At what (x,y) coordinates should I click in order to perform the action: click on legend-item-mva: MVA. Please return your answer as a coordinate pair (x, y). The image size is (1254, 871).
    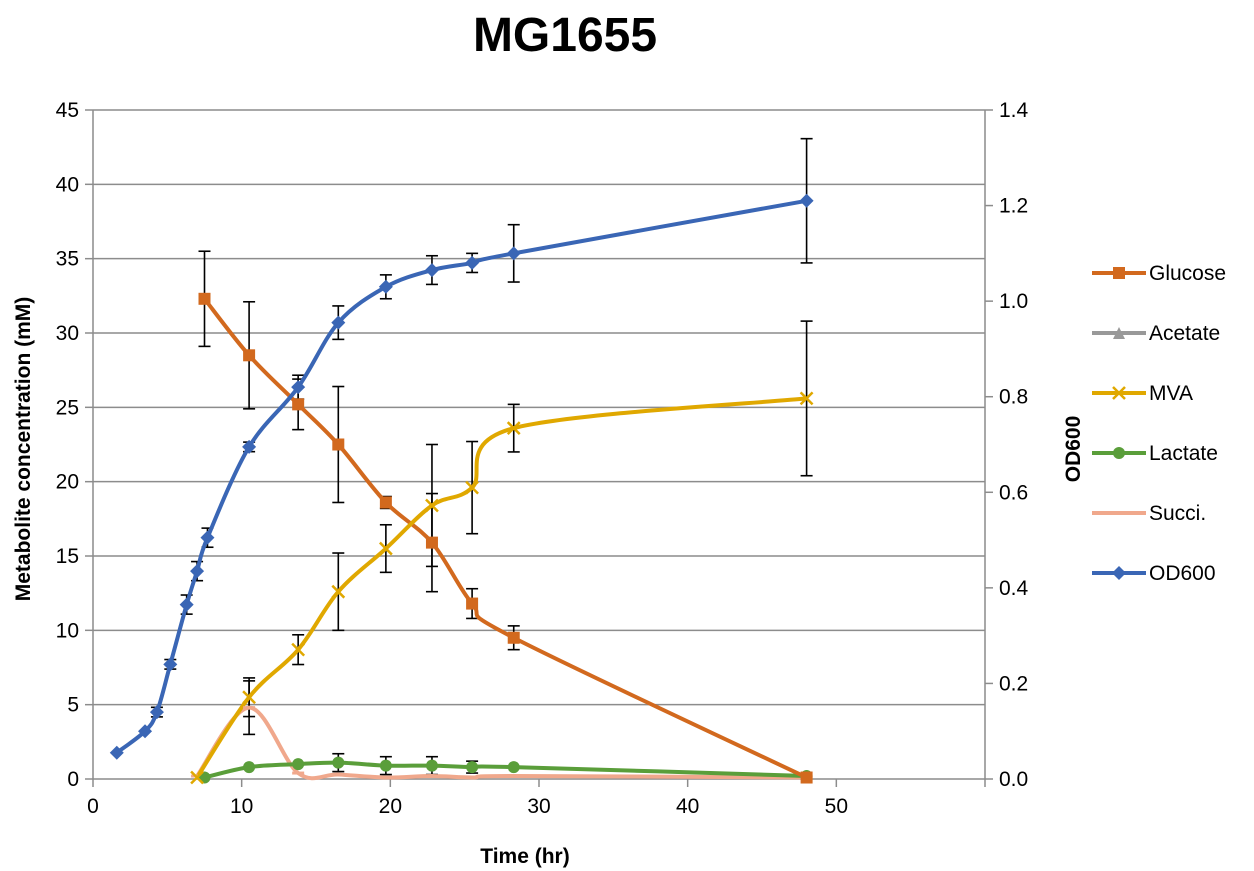
    Looking at the image, I should click on (1142, 393).